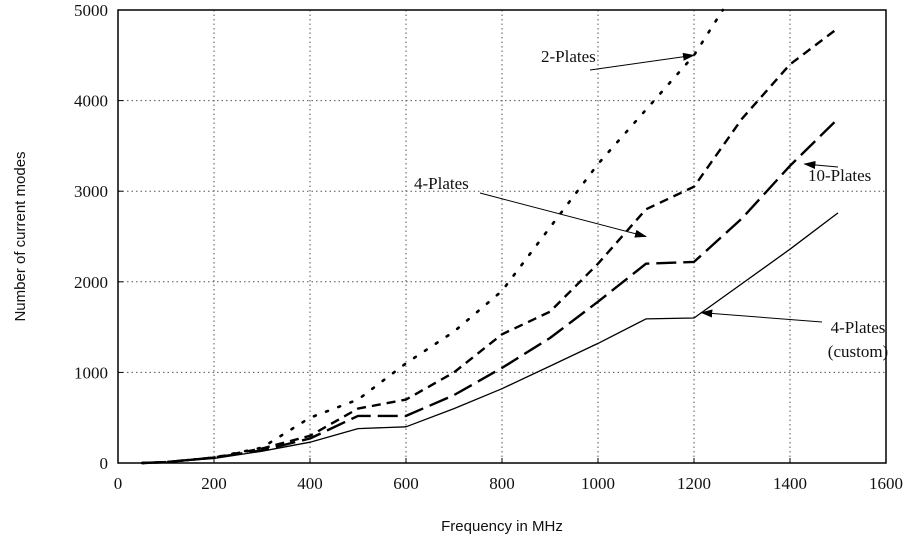  What do you see at coordinates (839, 175) in the screenshot?
I see `annotation-label: 10-Plates` at bounding box center [839, 175].